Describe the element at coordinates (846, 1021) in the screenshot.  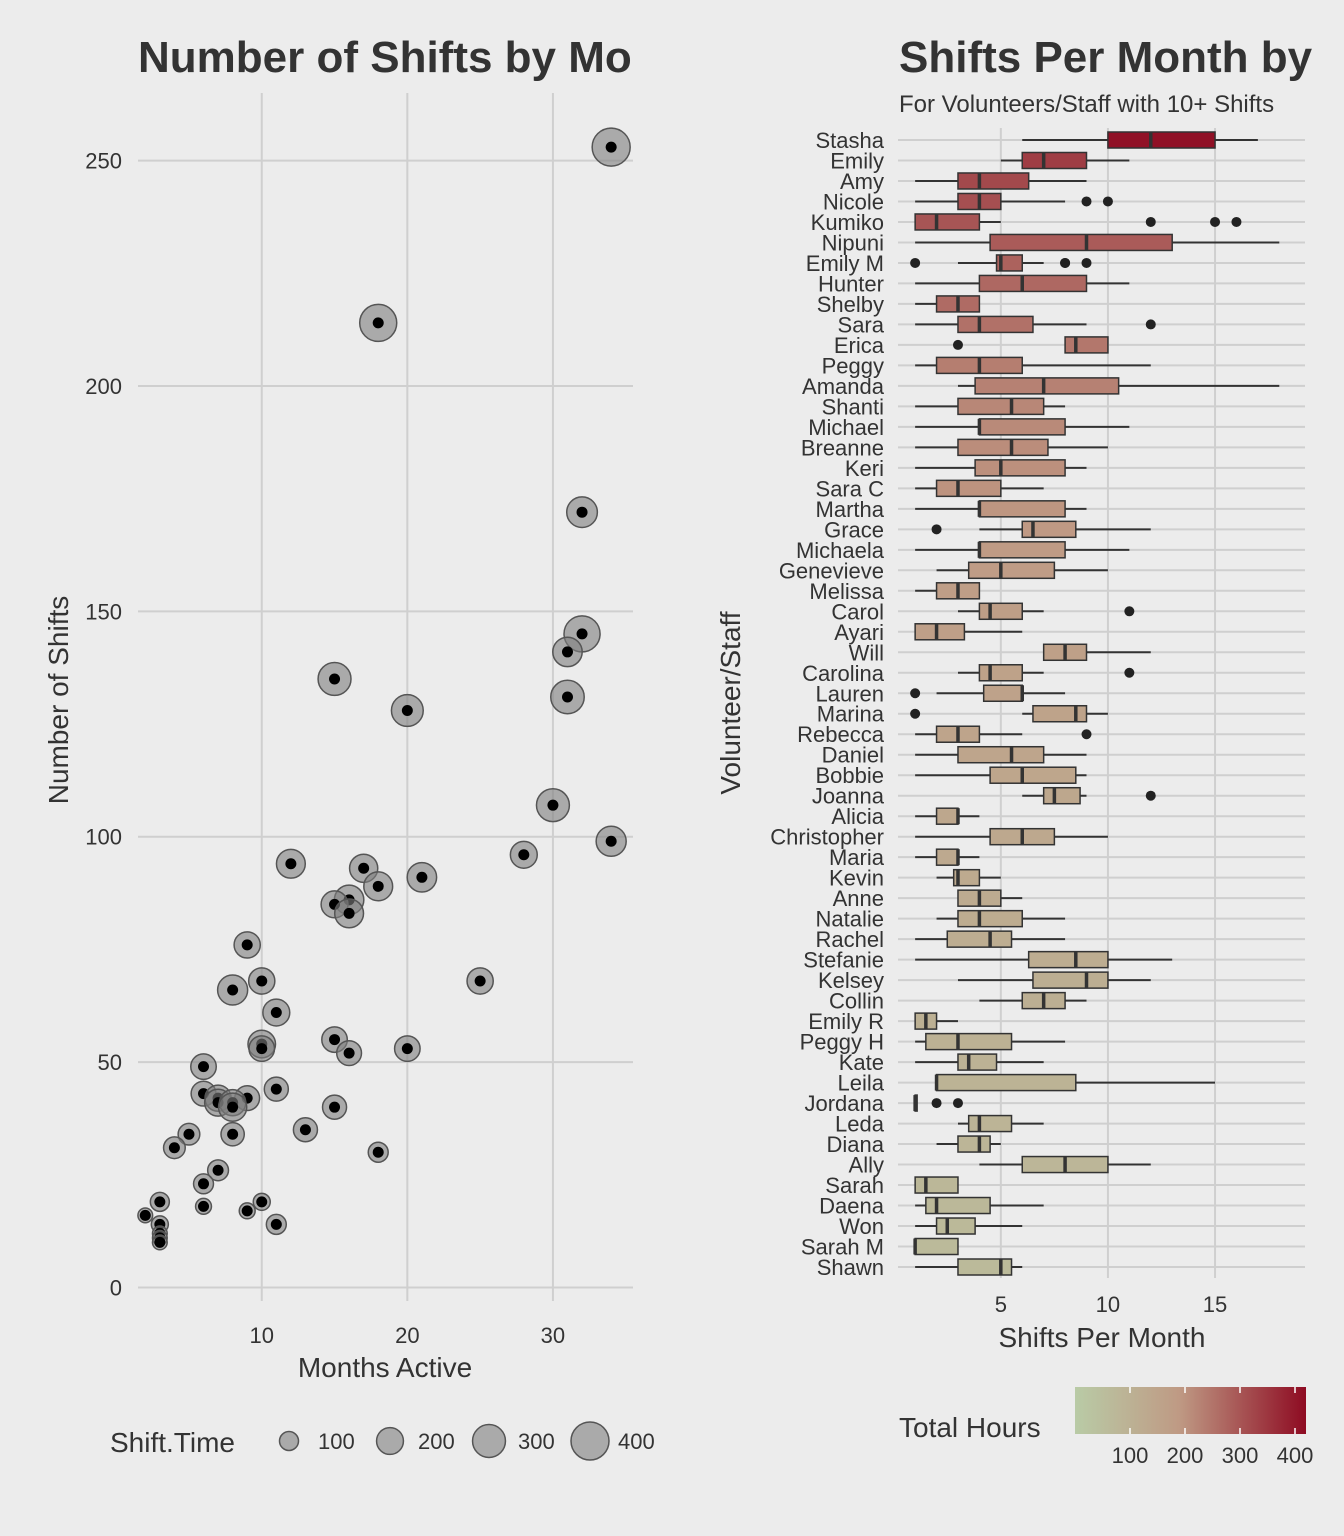
I see `volunteer-name-label: Emily R` at that location.